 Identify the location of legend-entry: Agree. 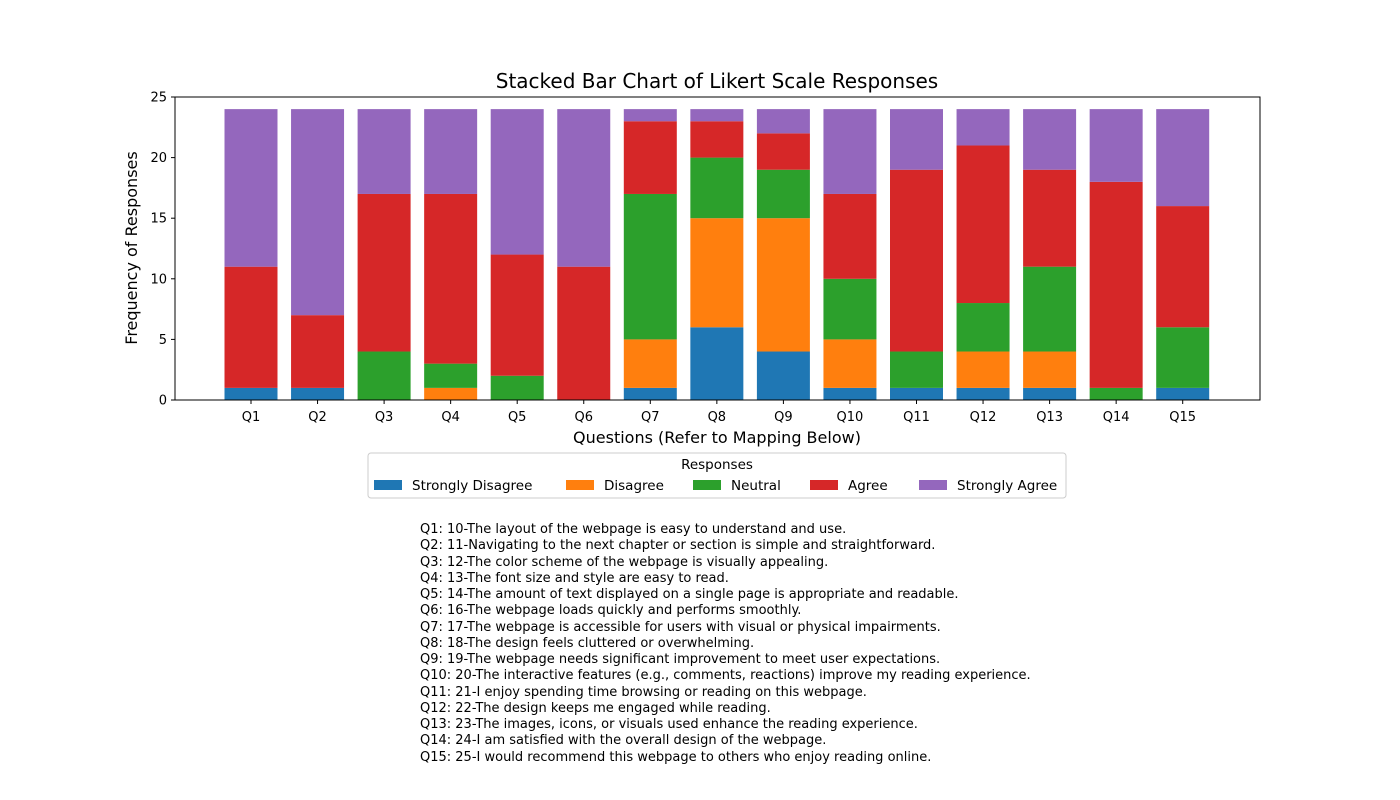
(868, 486).